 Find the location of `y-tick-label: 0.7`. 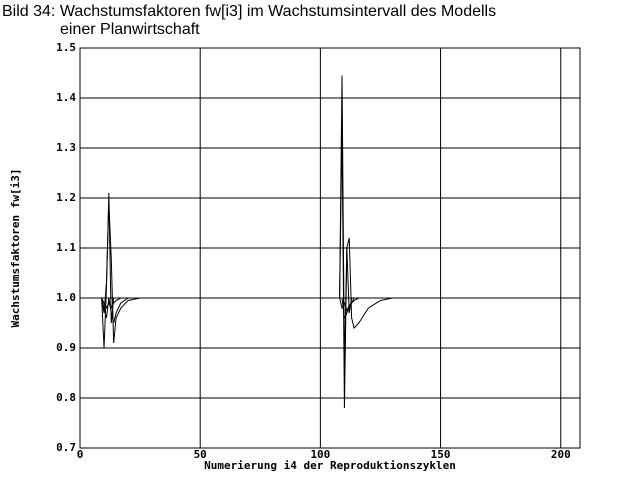

y-tick-label: 0.7 is located at coordinates (66, 447).